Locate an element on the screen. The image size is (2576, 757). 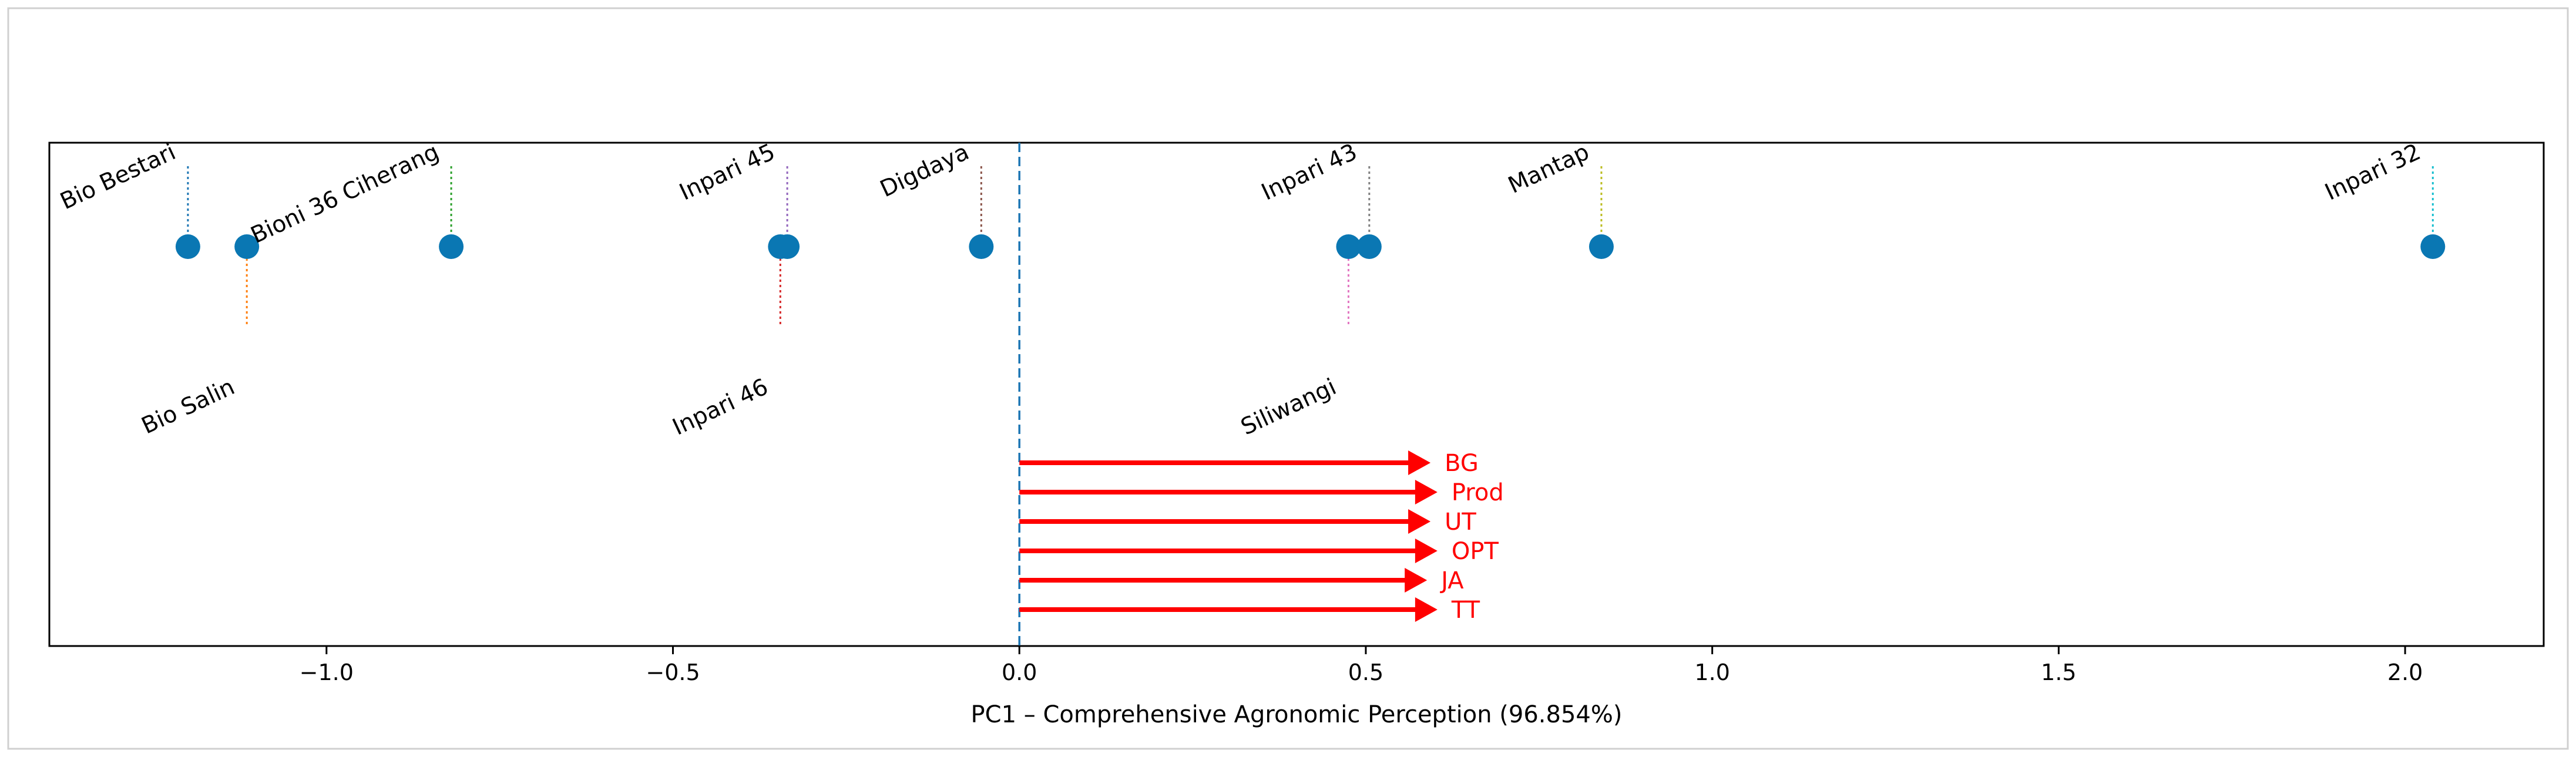
loading-label: TT is located at coordinates (1465, 610).